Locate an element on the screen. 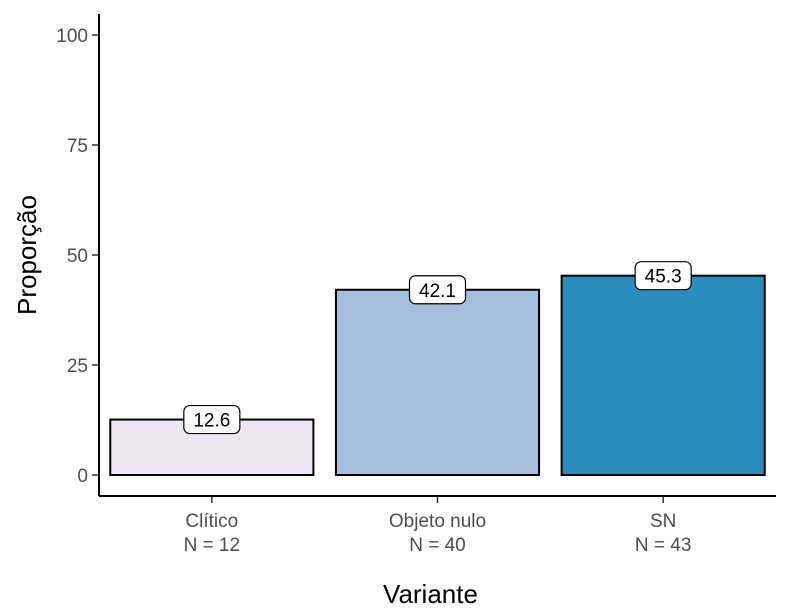  data-label: 42.1 is located at coordinates (437, 290).